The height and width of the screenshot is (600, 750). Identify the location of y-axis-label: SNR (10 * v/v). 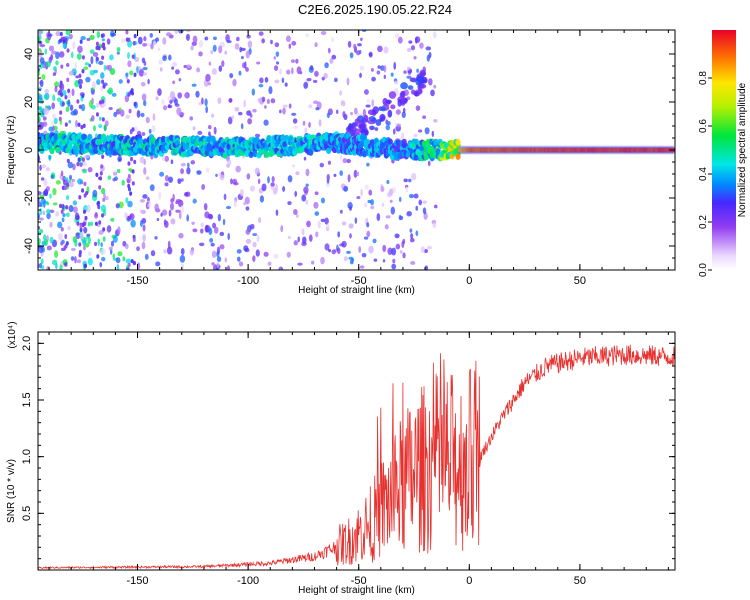
(11, 491).